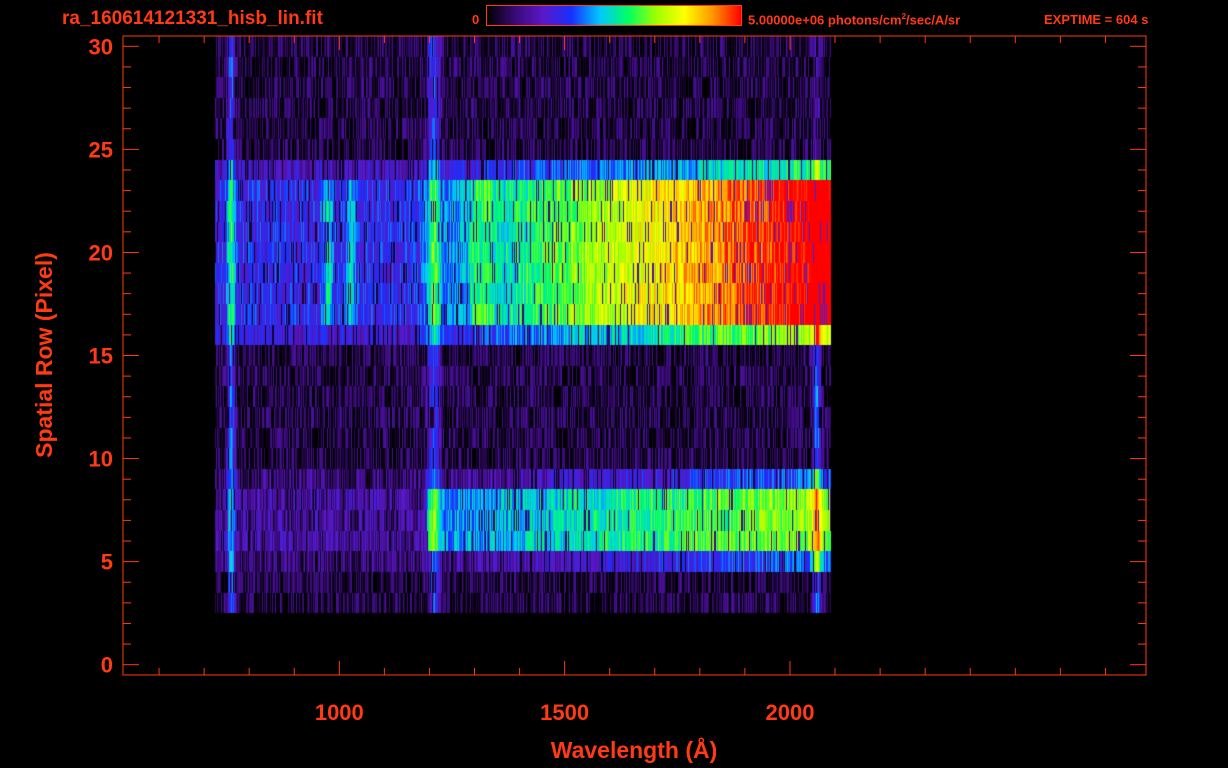 Image resolution: width=1228 pixels, height=768 pixels. Describe the element at coordinates (107, 562) in the screenshot. I see `y-tick-label: 5` at that location.